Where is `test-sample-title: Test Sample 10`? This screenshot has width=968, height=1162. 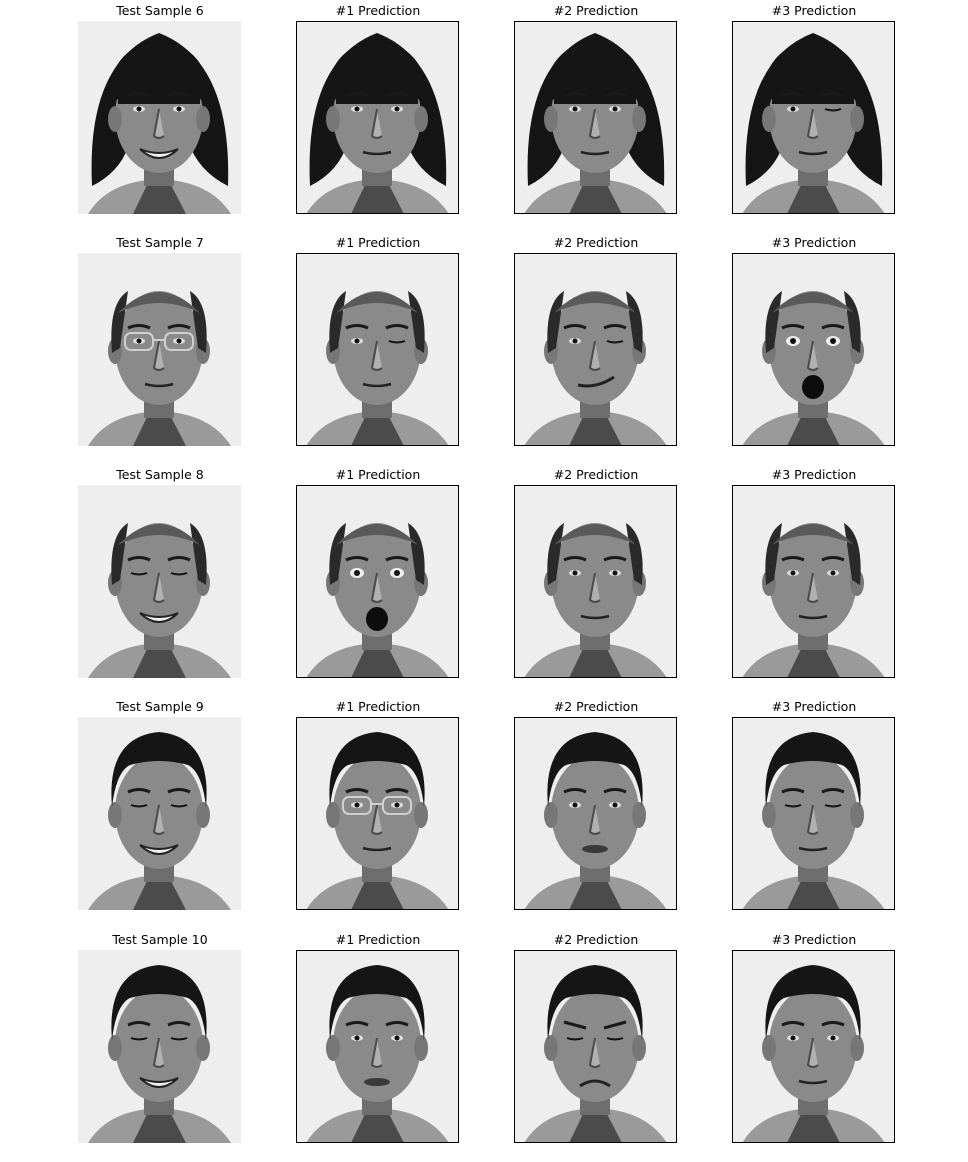 test-sample-title: Test Sample 10 is located at coordinates (160, 939).